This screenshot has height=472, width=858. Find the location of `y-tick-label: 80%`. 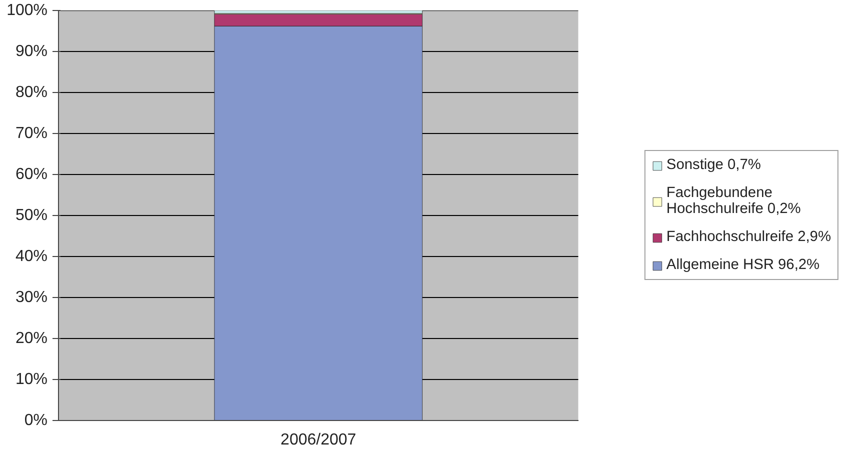

y-tick-label: 80% is located at coordinates (31, 92).